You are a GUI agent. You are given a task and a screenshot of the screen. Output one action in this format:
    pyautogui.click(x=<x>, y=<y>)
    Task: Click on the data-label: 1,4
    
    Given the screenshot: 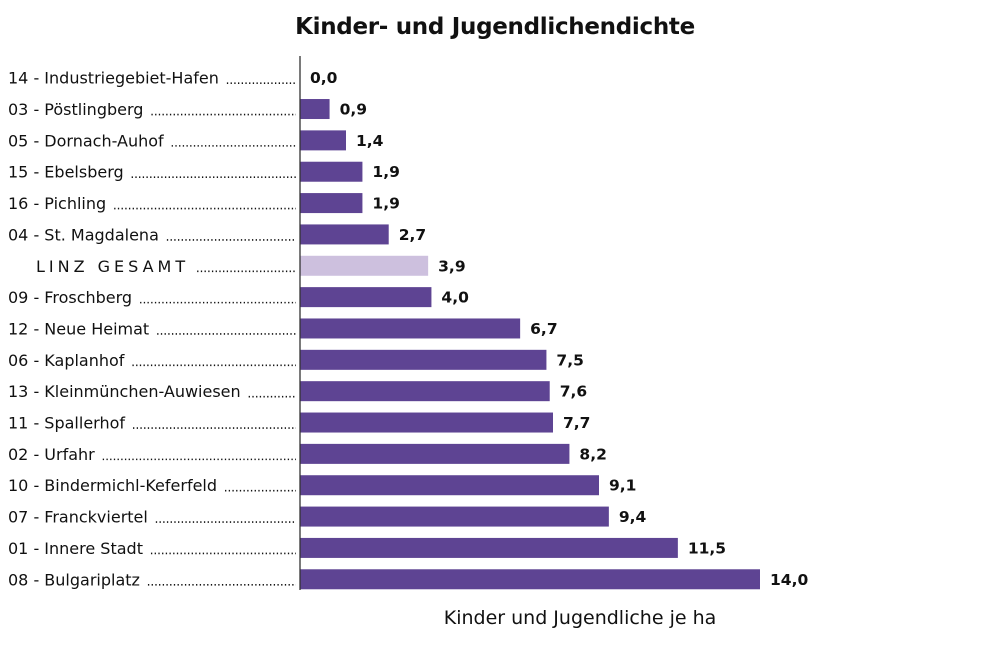 What is the action you would take?
    pyautogui.click(x=370, y=141)
    